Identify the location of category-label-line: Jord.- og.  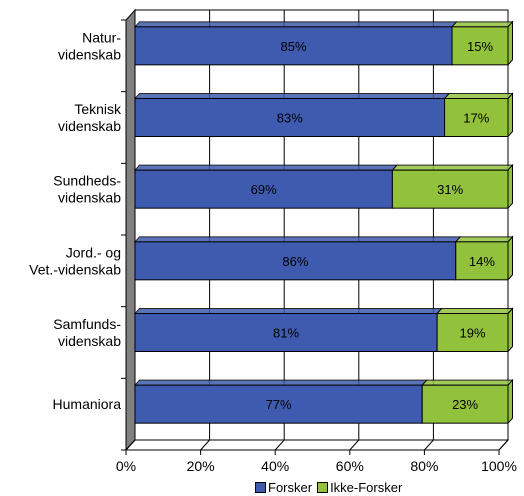
(93, 252).